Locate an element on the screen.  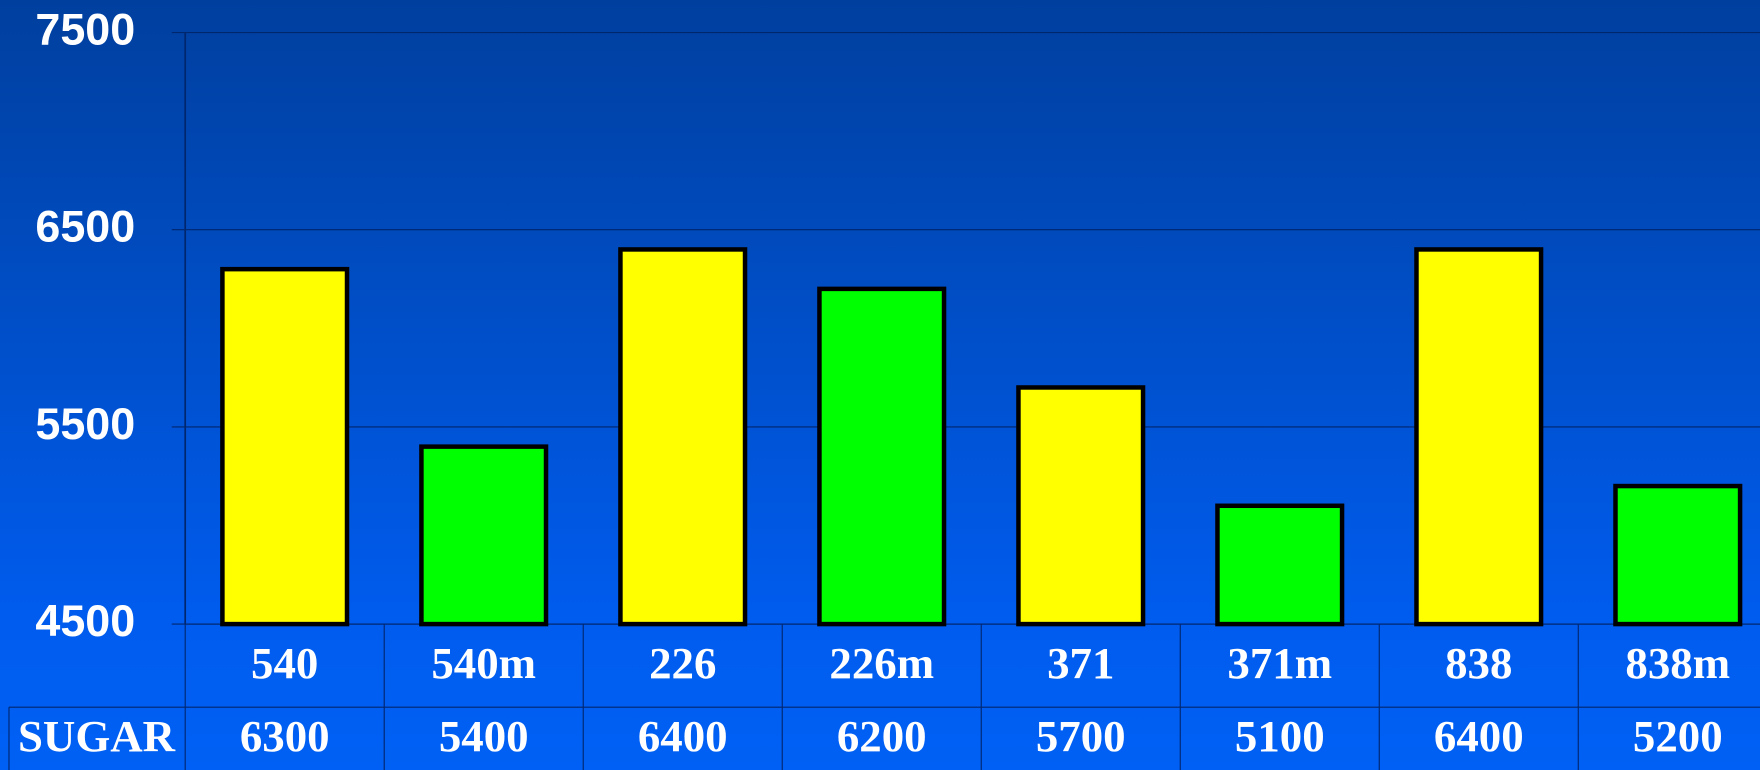
table-value: 5200 is located at coordinates (1678, 736).